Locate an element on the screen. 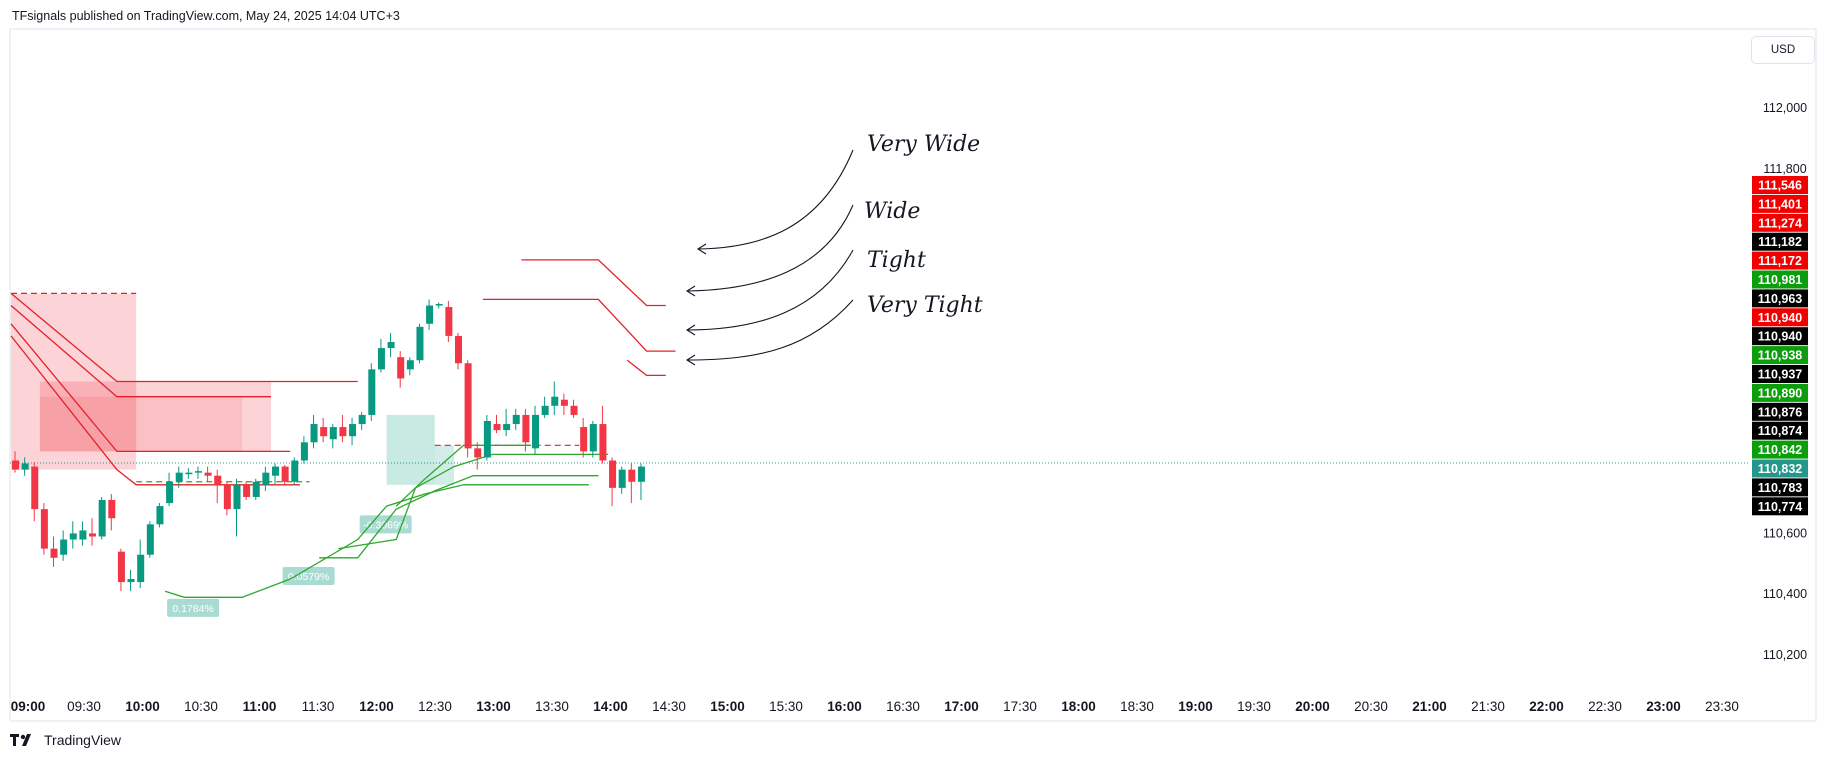 This screenshot has height=761, width=1826. price-tick-label: 110,400 is located at coordinates (1785, 594).